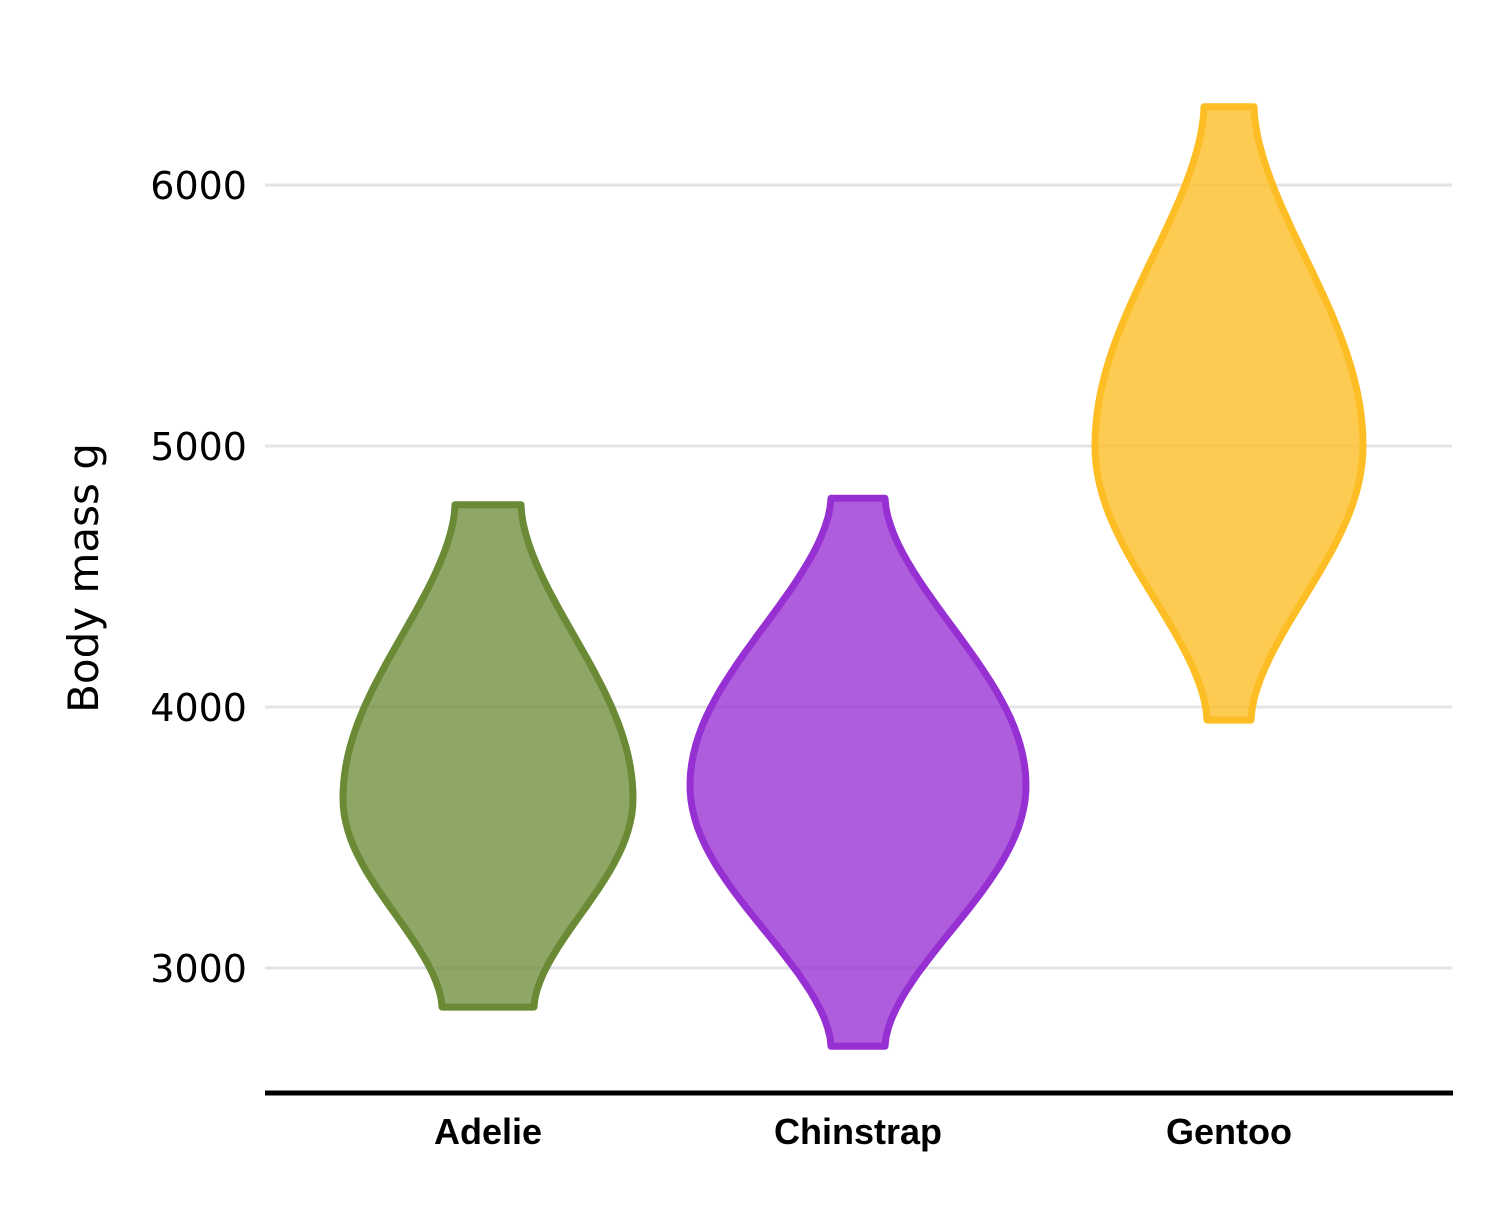 This screenshot has width=1512, height=1209. What do you see at coordinates (488, 1131) in the screenshot?
I see `x-tick-label-adelie: Adelie` at bounding box center [488, 1131].